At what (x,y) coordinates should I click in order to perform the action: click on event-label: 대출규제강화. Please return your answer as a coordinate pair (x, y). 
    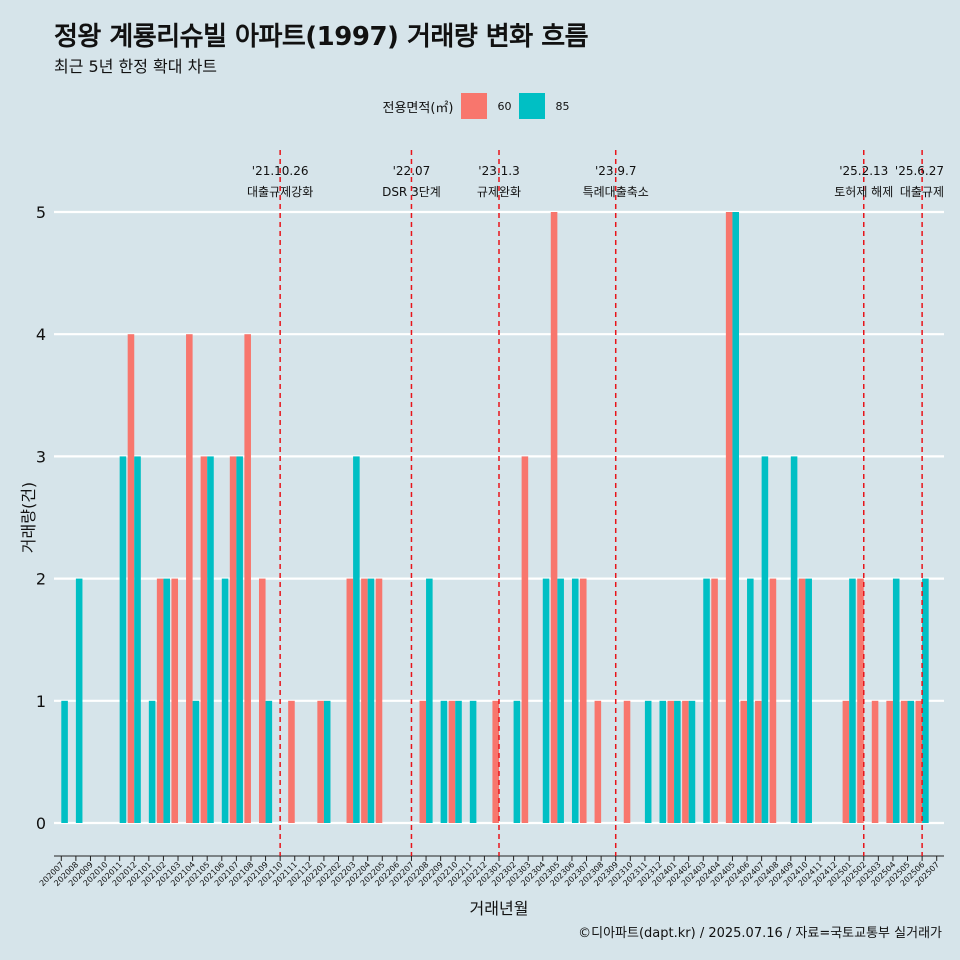
    Looking at the image, I should click on (280, 192).